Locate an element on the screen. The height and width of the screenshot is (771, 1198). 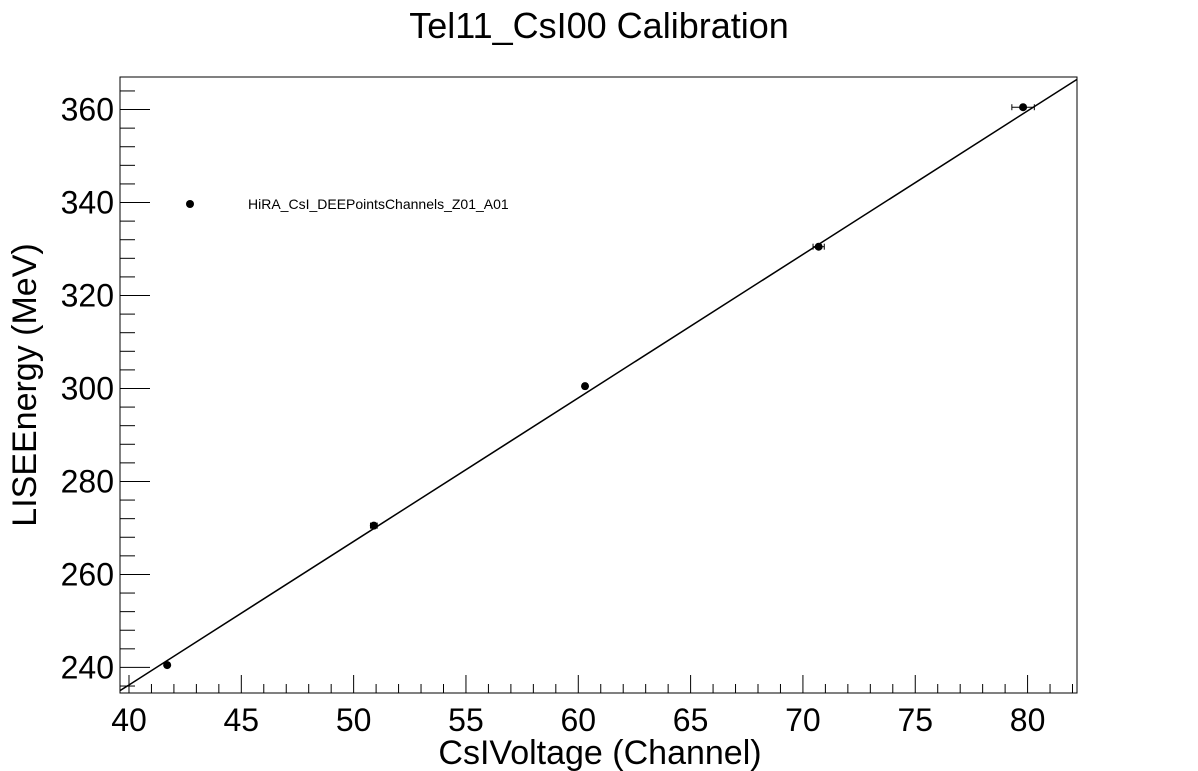
legend-marker is located at coordinates (190, 204).